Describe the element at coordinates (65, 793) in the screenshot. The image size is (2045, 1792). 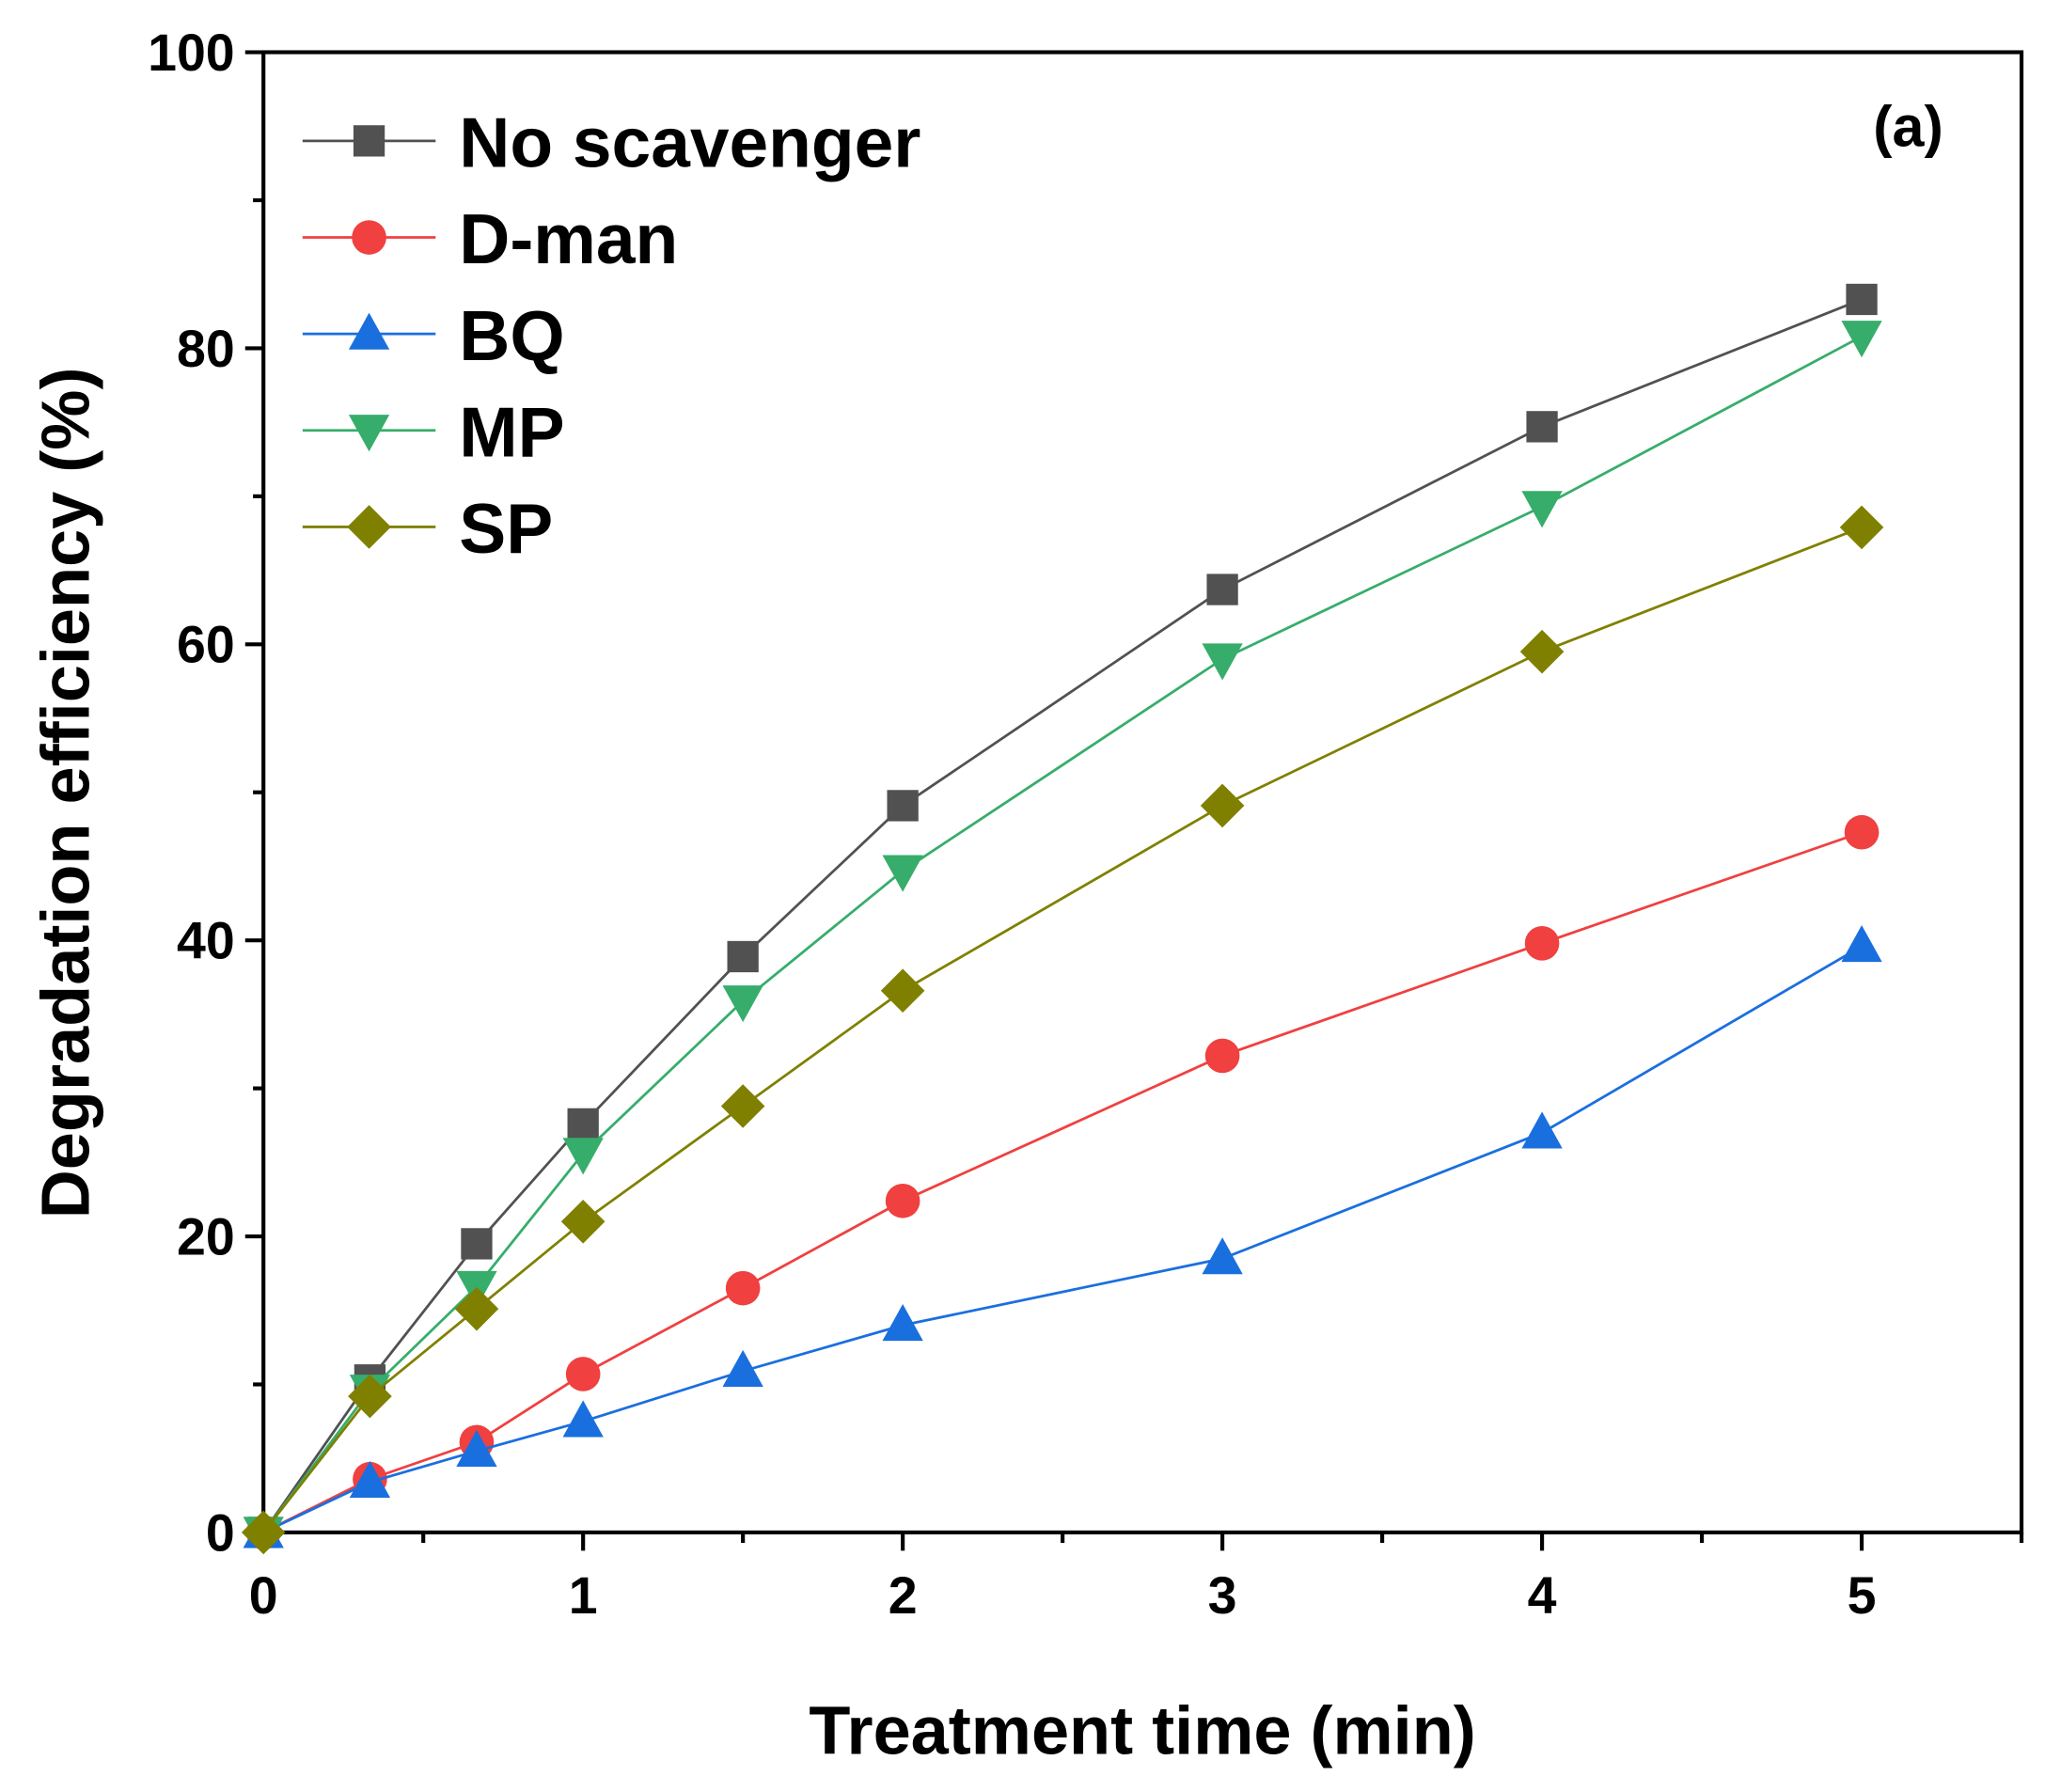
I see `y-axis-label: Degradation efficiency (%)` at that location.